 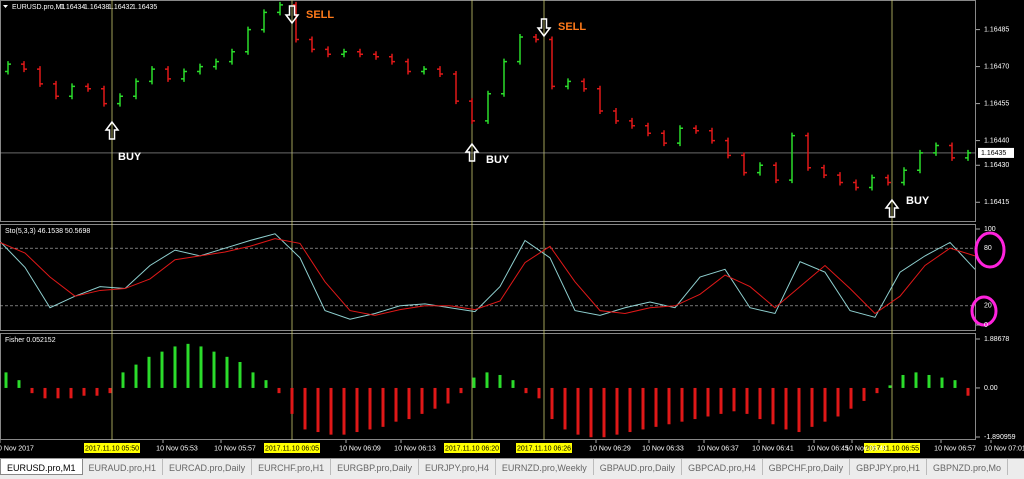 I want to click on x-tick-label: 10 Nov 06:13, so click(x=415, y=448).